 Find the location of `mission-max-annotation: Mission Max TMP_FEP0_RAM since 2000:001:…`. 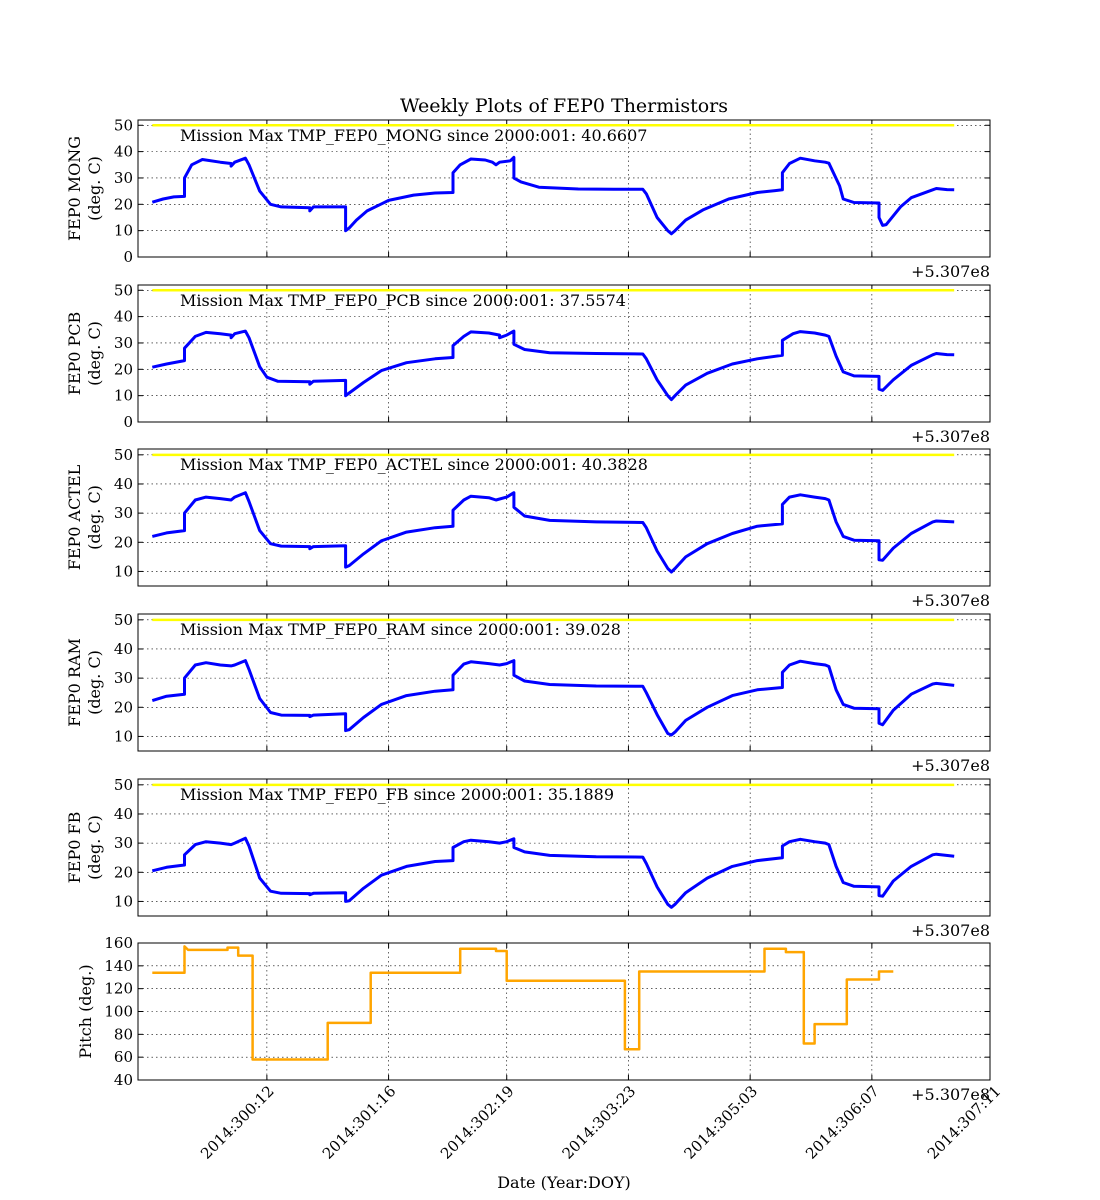

mission-max-annotation: Mission Max TMP_FEP0_RAM since 2000:001:… is located at coordinates (400, 629).